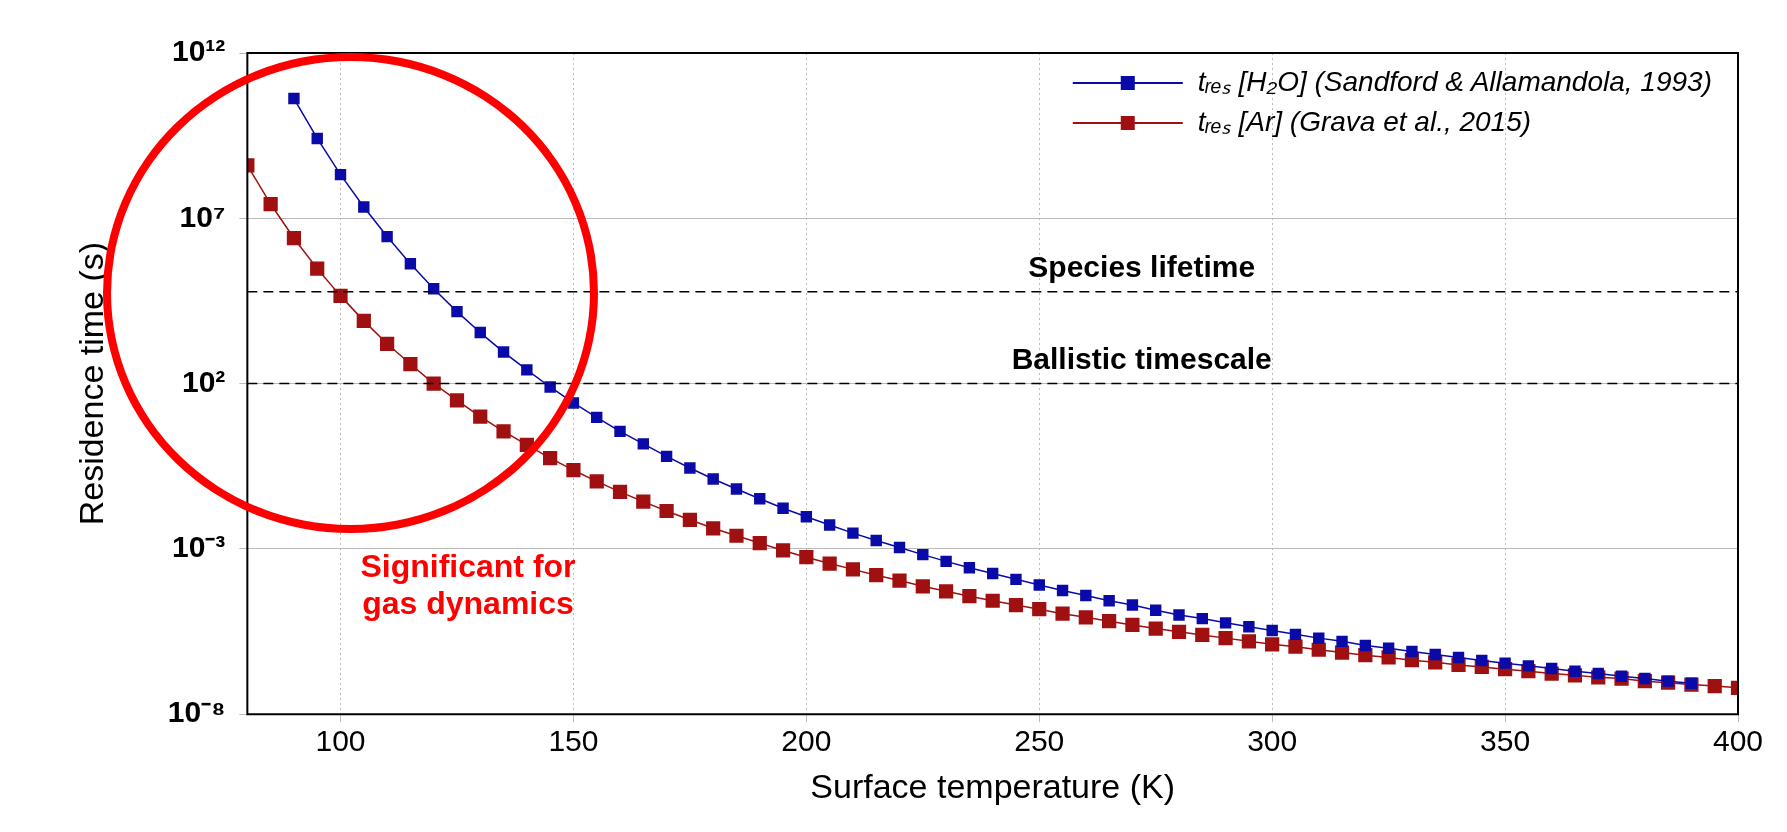 The height and width of the screenshot is (832, 1787). What do you see at coordinates (1039, 741) in the screenshot?
I see `x-tick-label: 250` at bounding box center [1039, 741].